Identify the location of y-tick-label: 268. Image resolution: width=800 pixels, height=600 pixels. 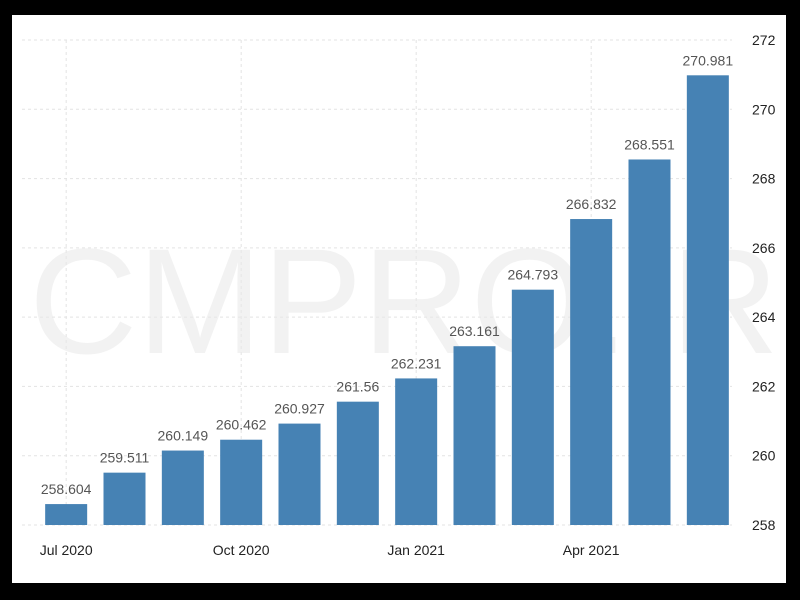
(764, 179).